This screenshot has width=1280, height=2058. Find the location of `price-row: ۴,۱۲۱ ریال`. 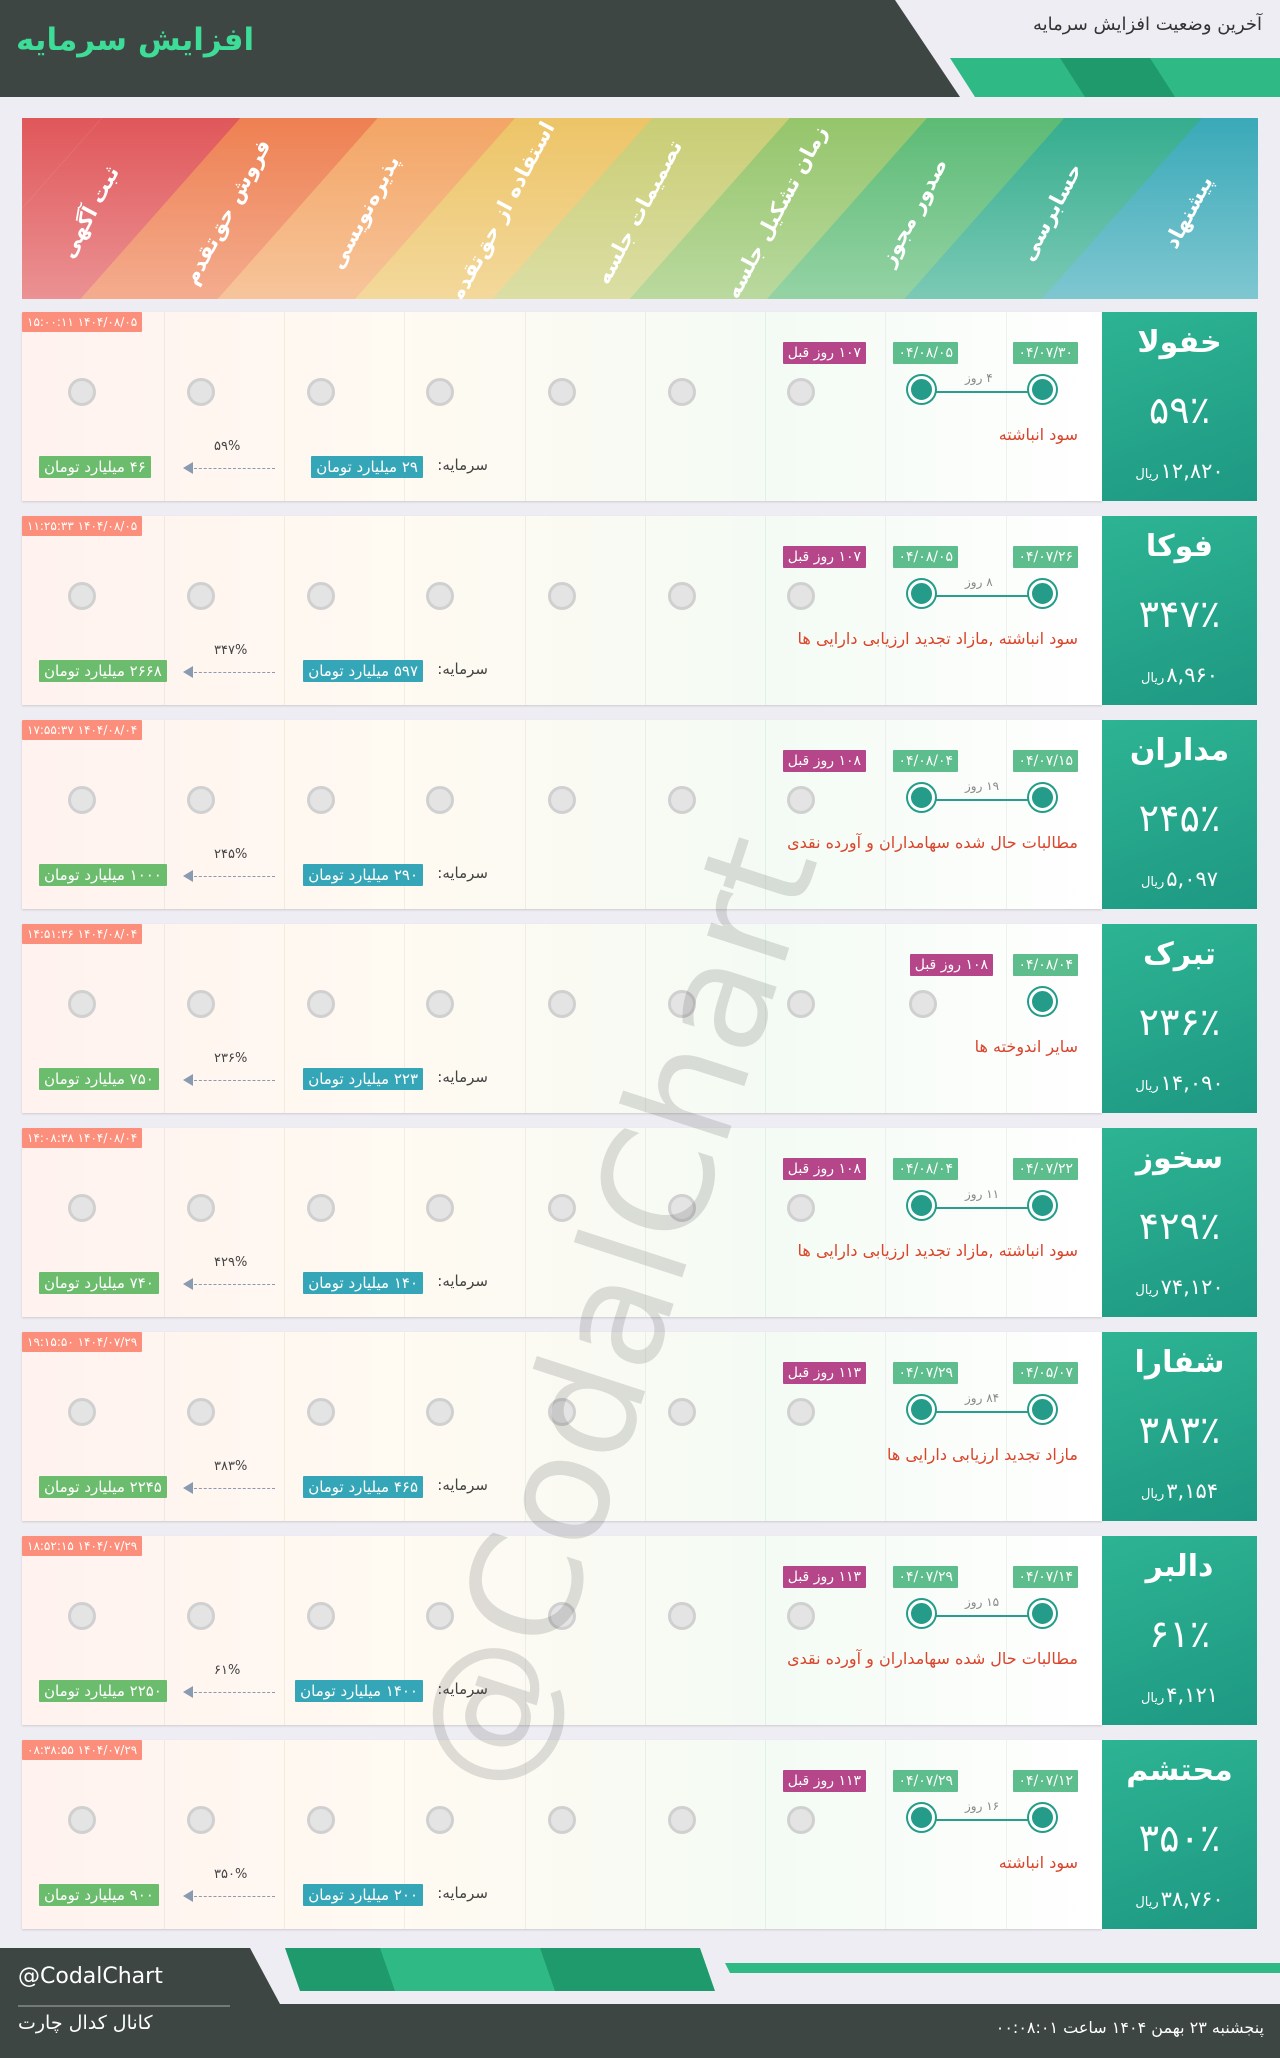

price-row: ۴,۱۲۱ ریال is located at coordinates (1179, 1695).